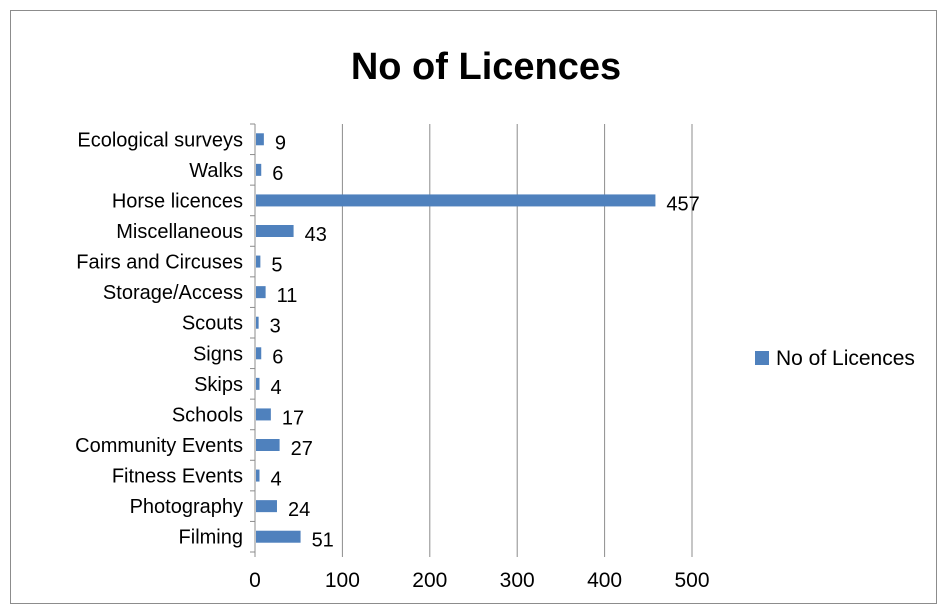 Image resolution: width=947 pixels, height=604 pixels. I want to click on category-label: Fitness Events, so click(177, 477).